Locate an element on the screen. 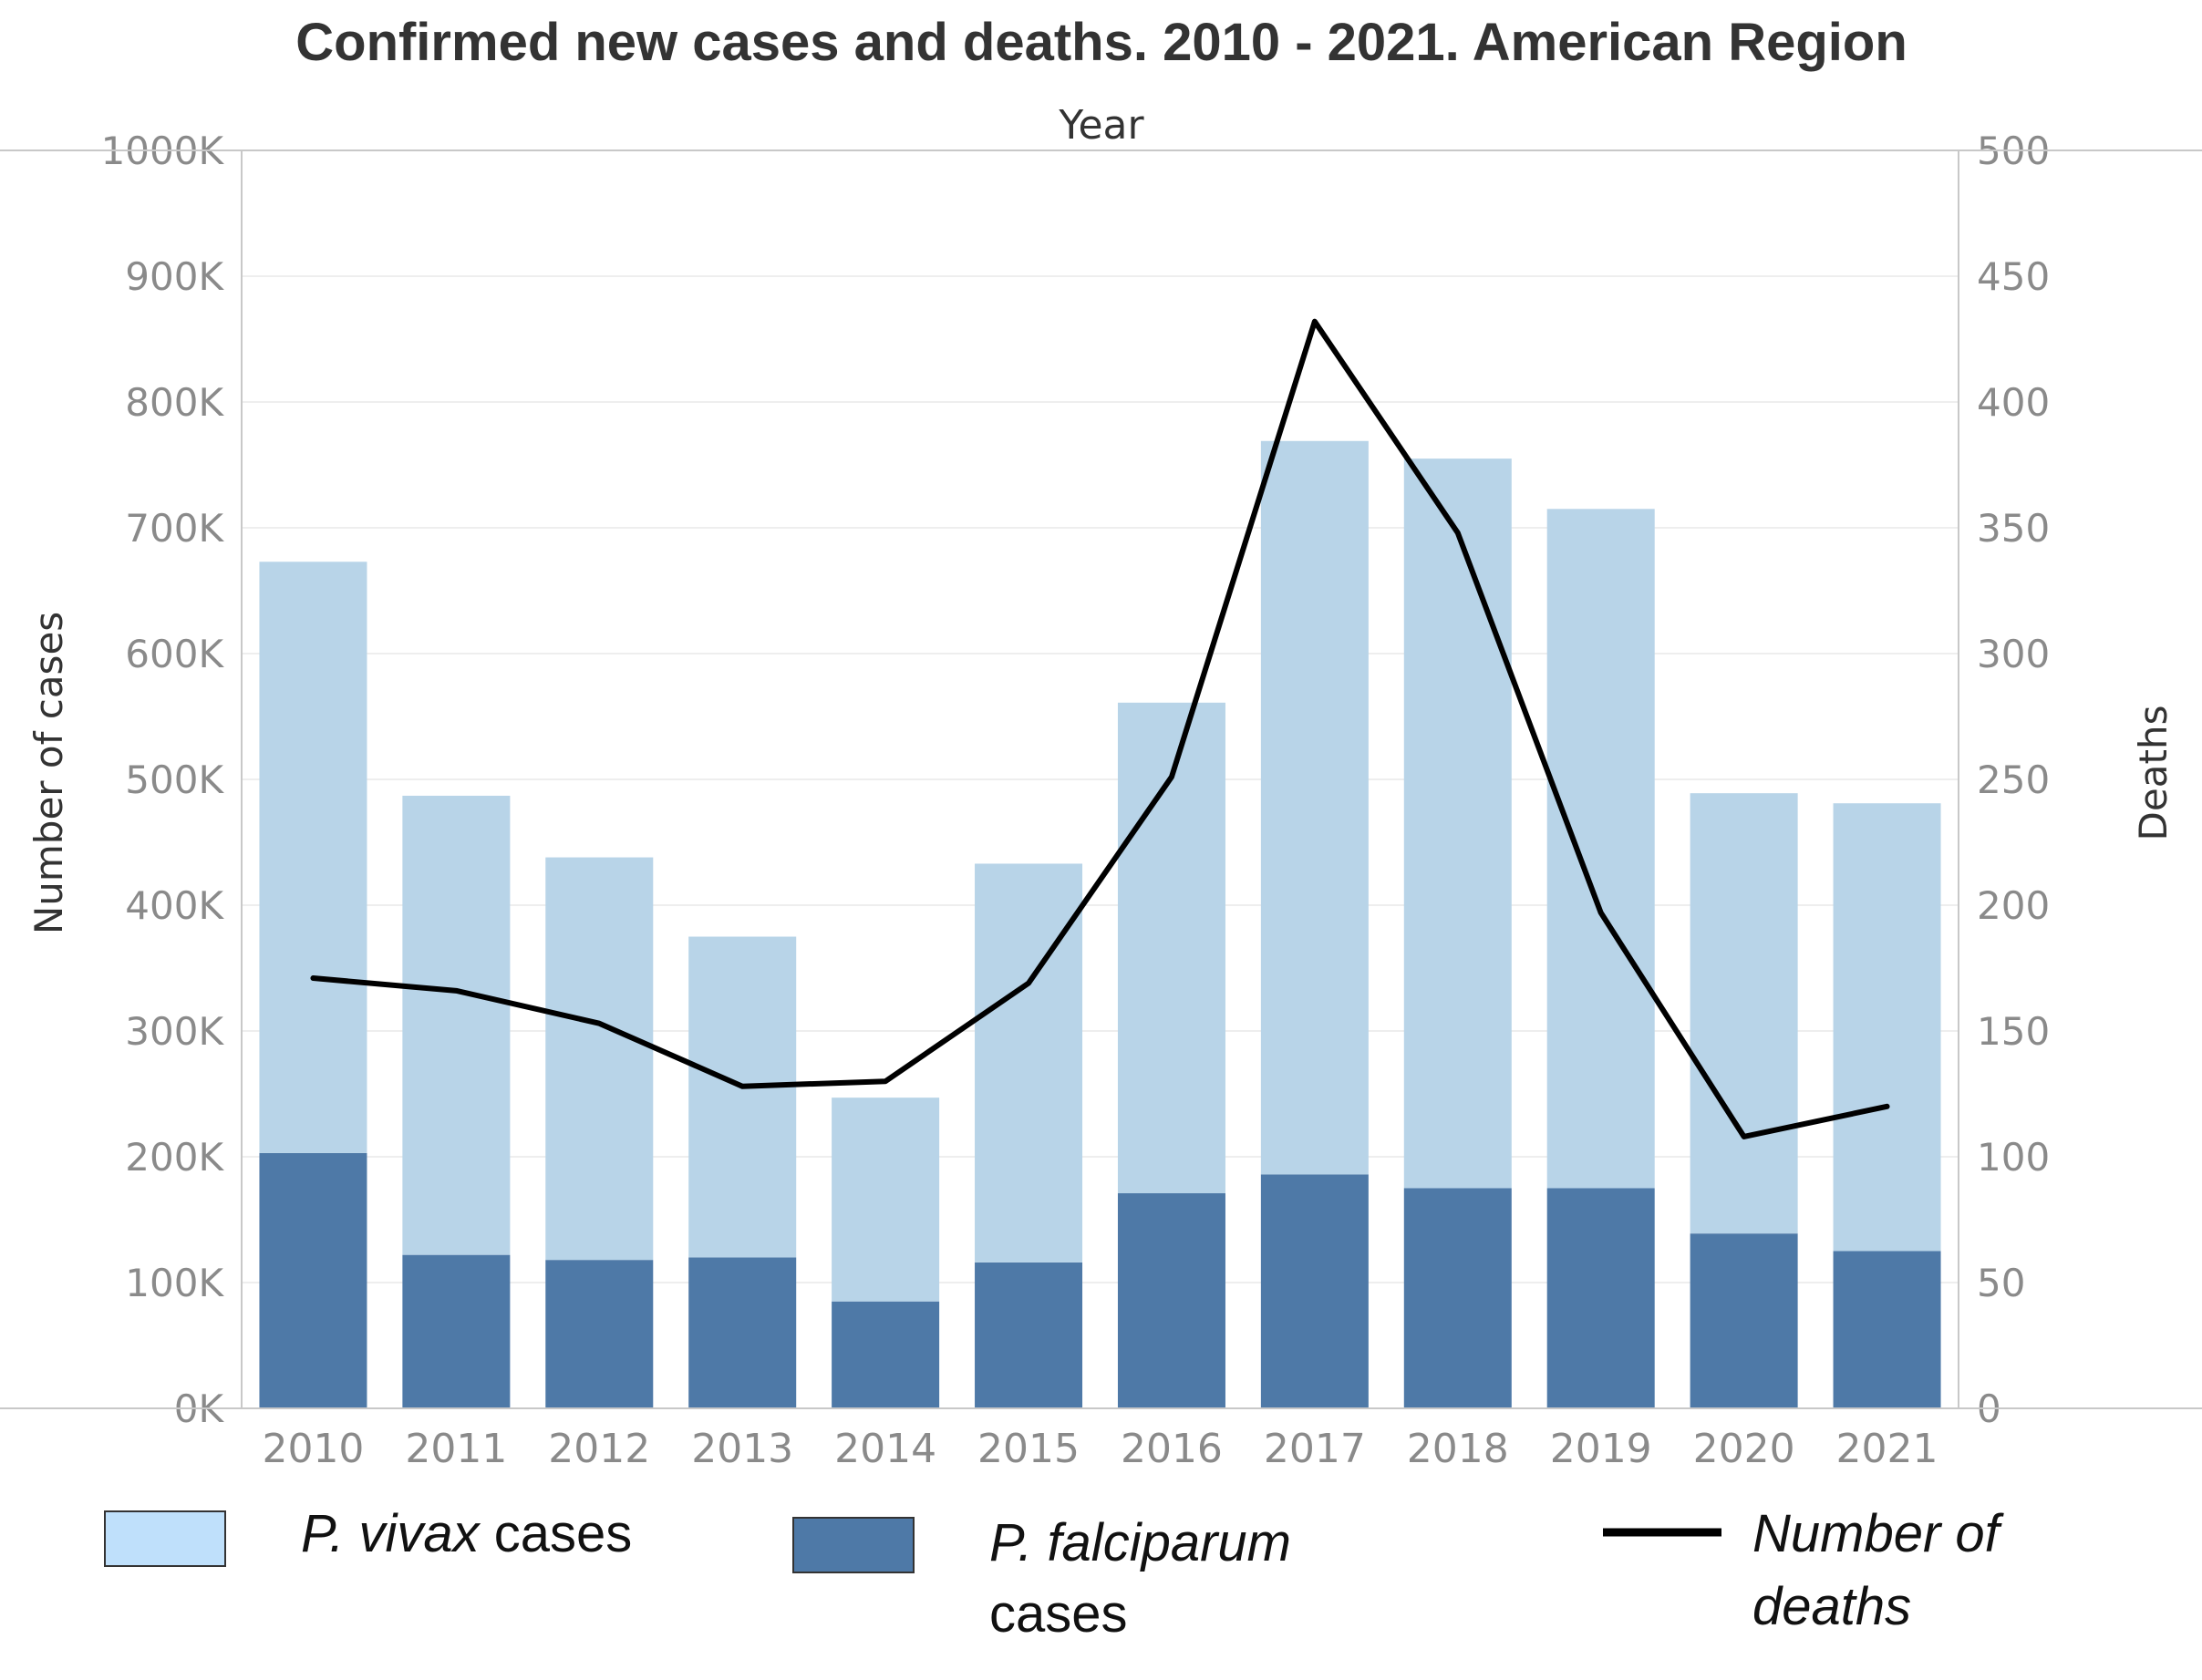 The width and height of the screenshot is (2202, 1680). legend-swatch-falciparum is located at coordinates (854, 1545).